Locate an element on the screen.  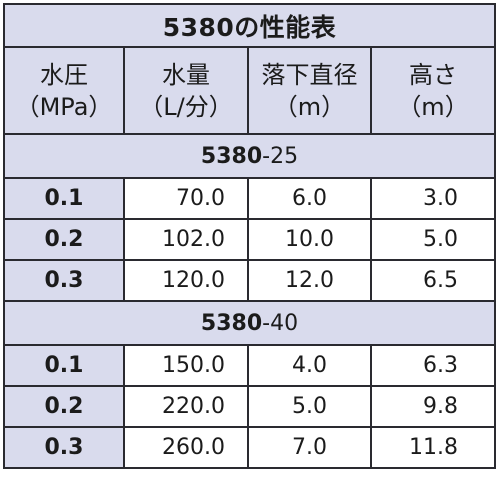
table-row: 0.1 150.0 4.0 6.3 is located at coordinates (250, 365).